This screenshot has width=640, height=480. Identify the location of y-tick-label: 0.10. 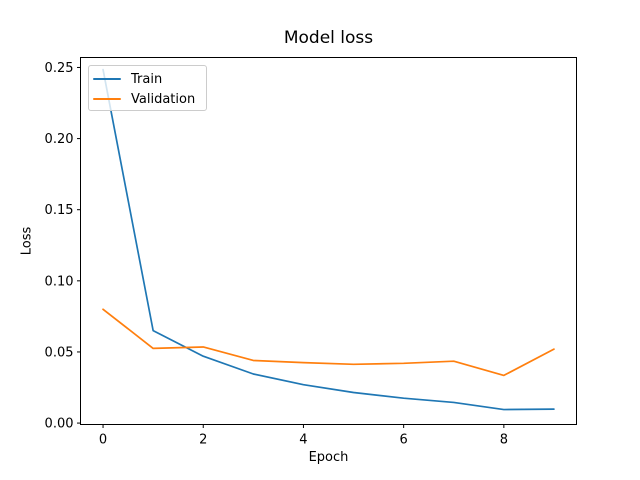
(59, 281).